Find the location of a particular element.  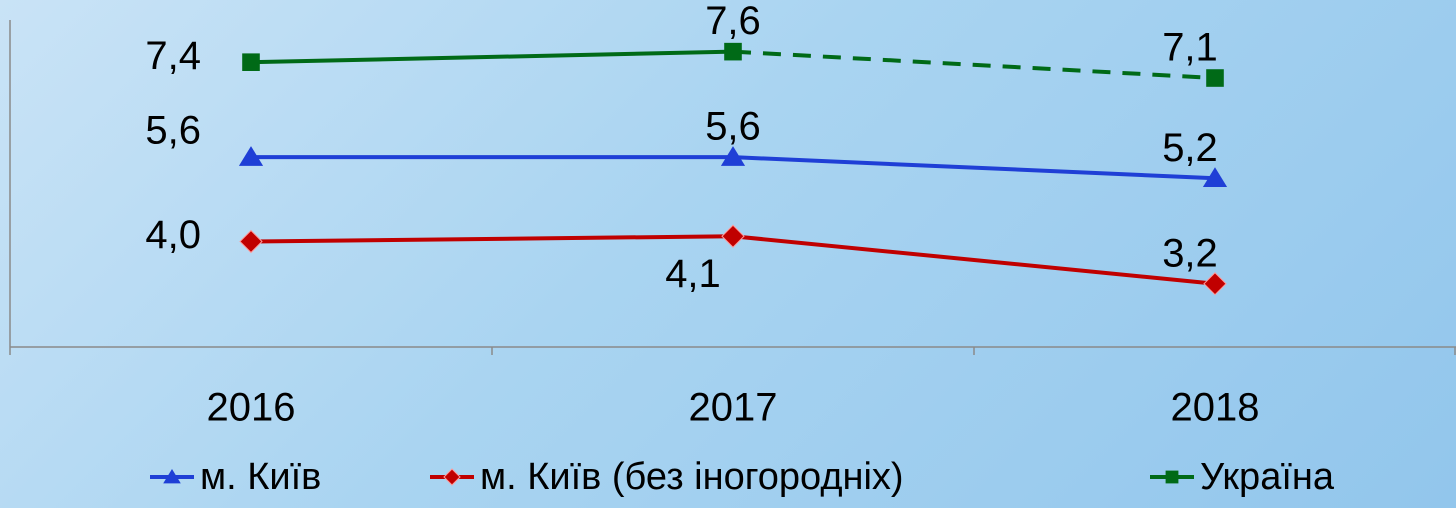

x-tick-label: 2017 is located at coordinates (733, 408).